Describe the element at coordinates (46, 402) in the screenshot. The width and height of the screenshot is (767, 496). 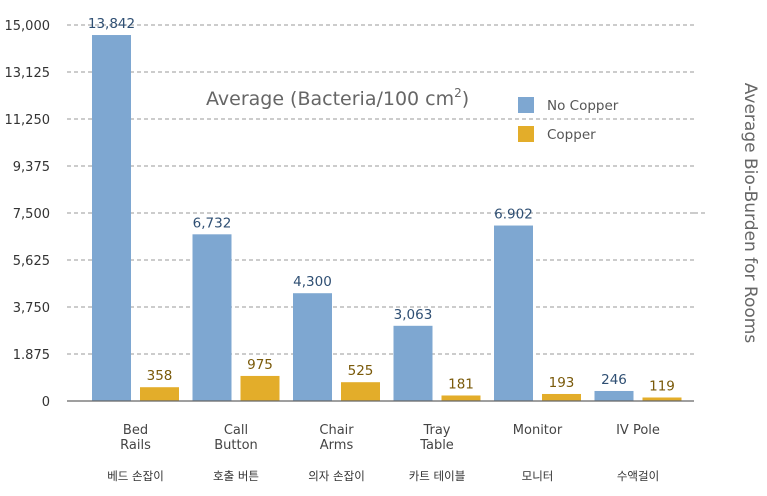
I see `y-tick-label: 0` at that location.